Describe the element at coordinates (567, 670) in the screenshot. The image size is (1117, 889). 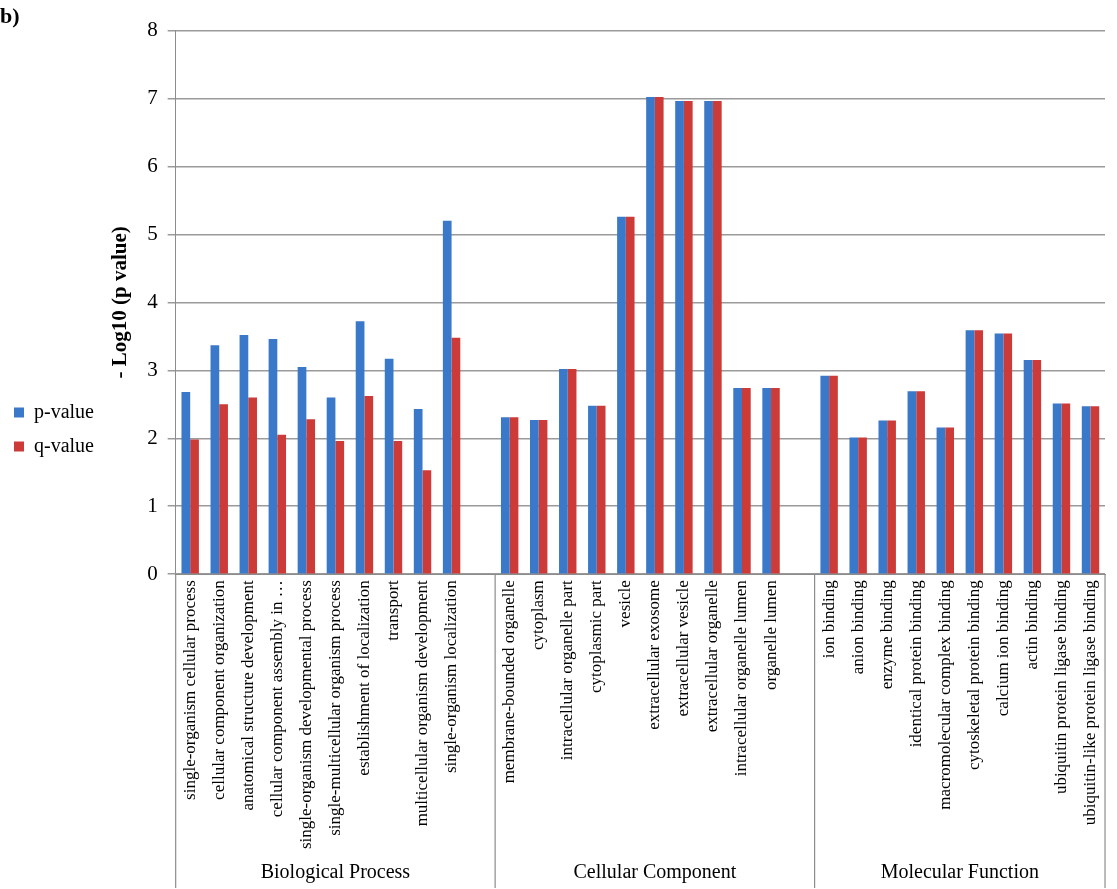
I see `x-tick-label: intracellular organelle part` at that location.